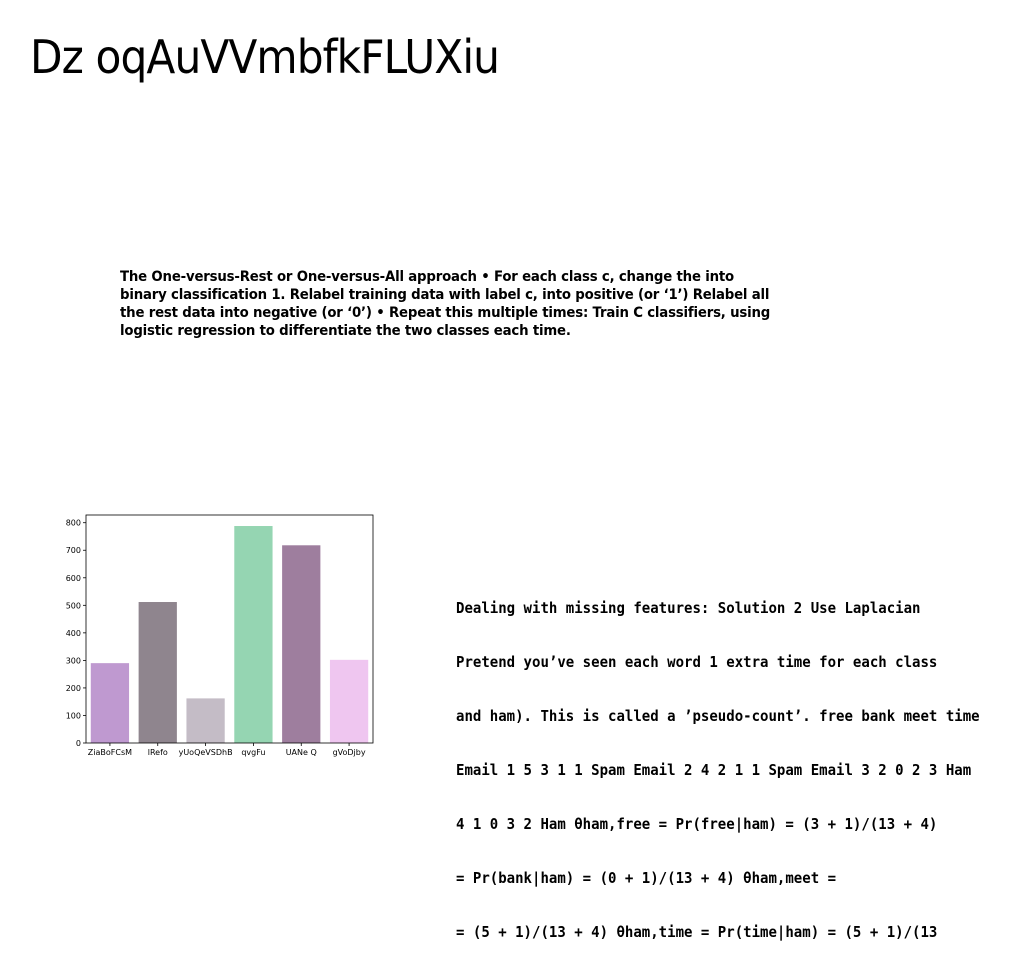 This screenshot has width=1024, height=959. I want to click on y-tick-label: 0, so click(78, 743).